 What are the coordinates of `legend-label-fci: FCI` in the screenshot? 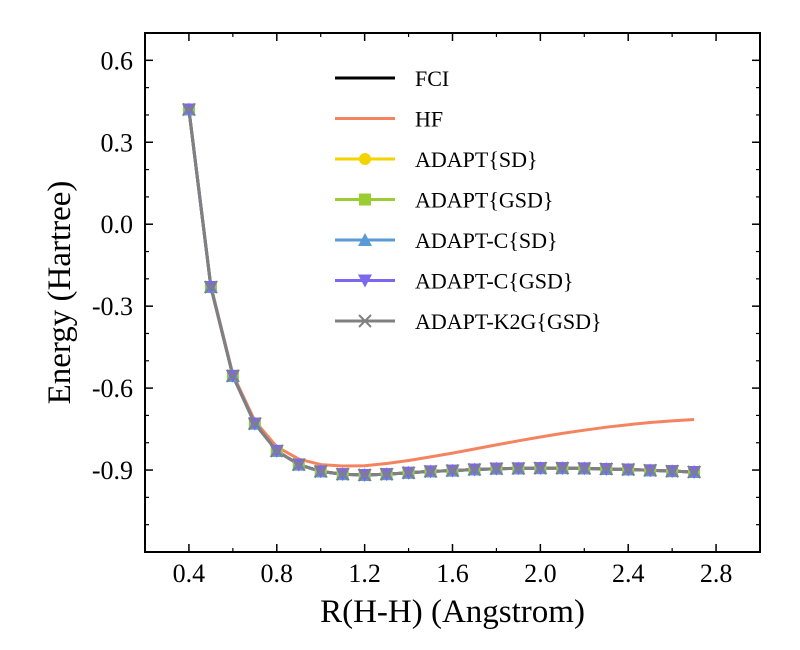 It's located at (432, 78).